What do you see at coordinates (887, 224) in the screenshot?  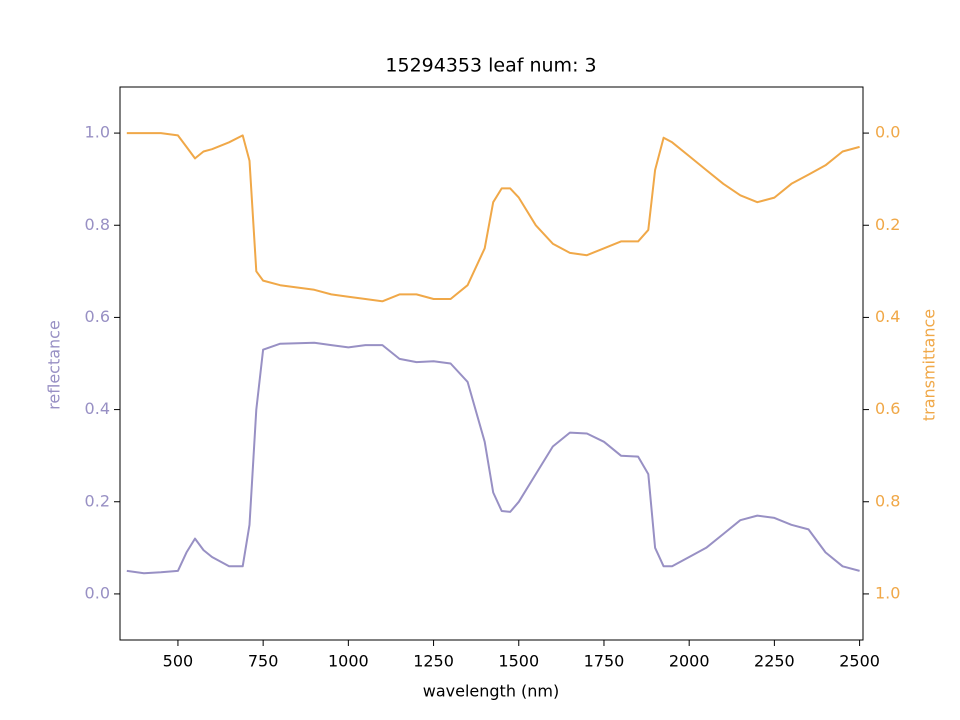 I see `y2-tick-label: 0.2` at bounding box center [887, 224].